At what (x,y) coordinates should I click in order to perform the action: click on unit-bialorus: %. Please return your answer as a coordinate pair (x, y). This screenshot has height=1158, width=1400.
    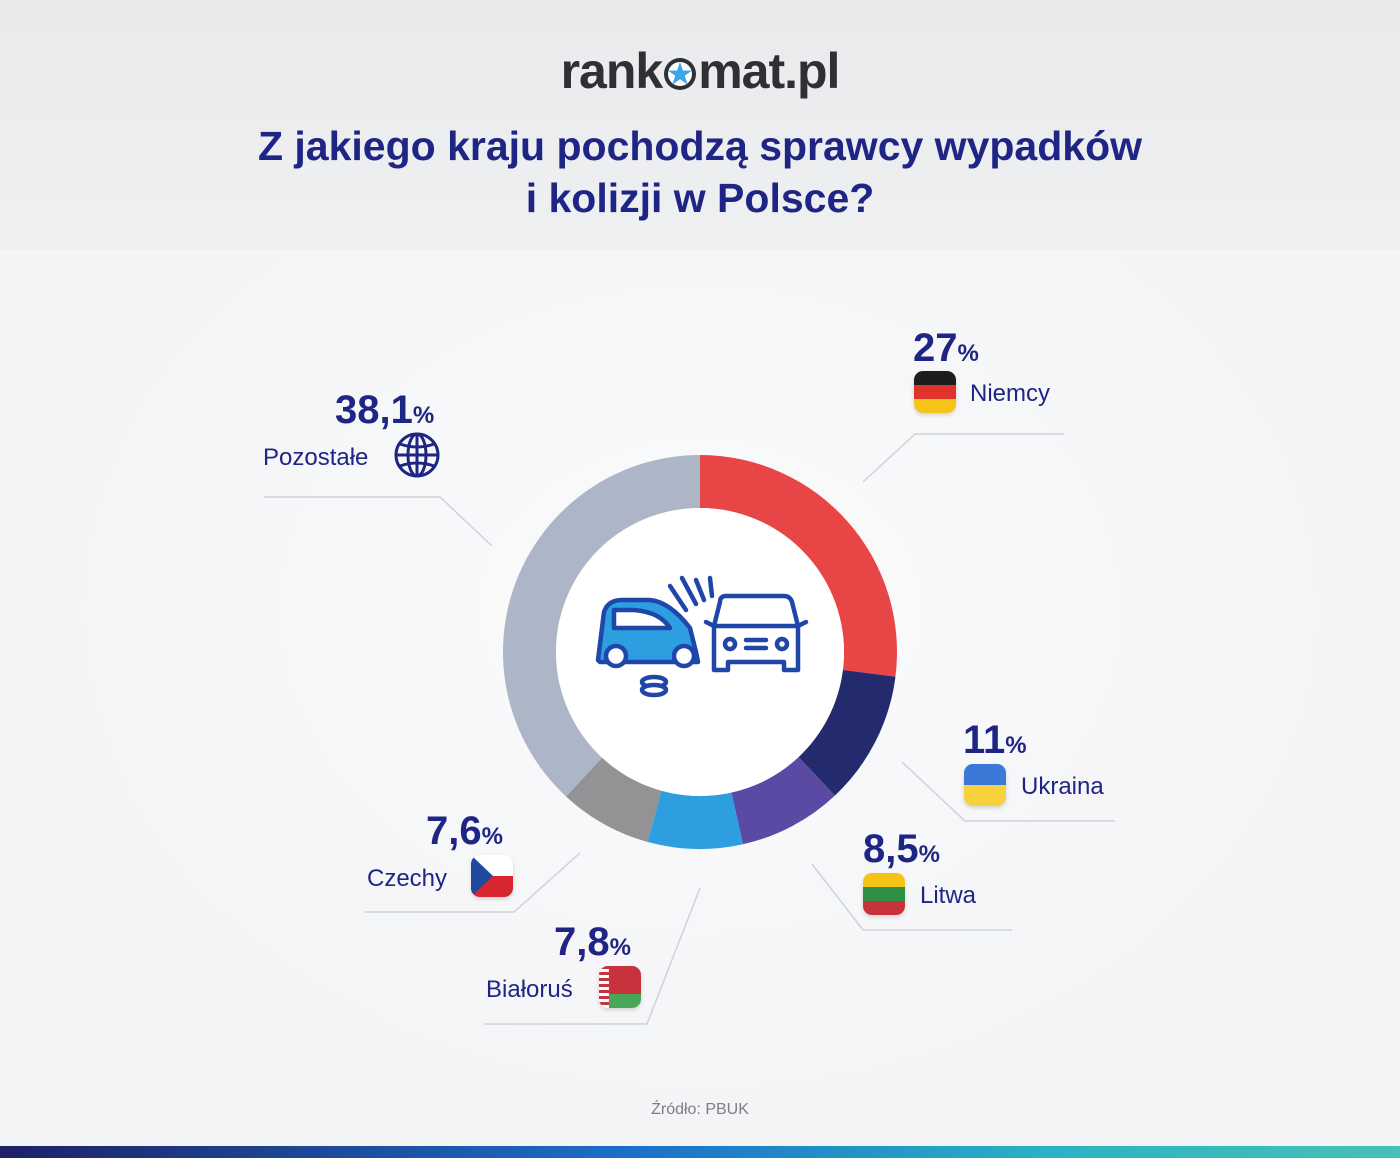
    Looking at the image, I should click on (620, 947).